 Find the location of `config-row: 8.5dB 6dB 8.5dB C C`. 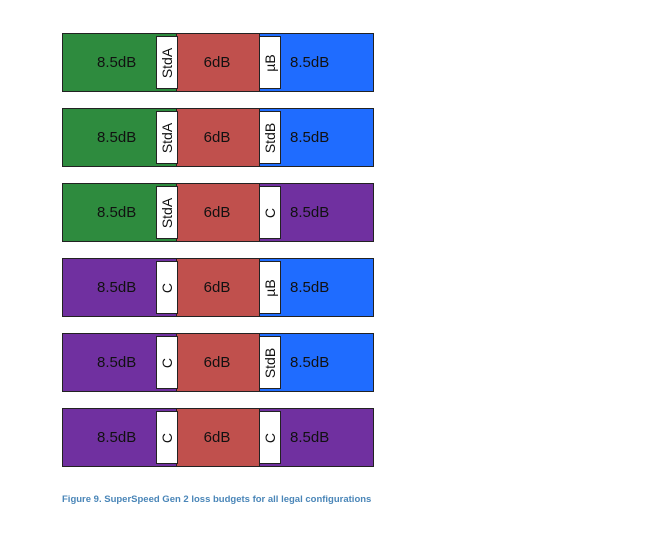

config-row: 8.5dB 6dB 8.5dB C C is located at coordinates (218, 437).